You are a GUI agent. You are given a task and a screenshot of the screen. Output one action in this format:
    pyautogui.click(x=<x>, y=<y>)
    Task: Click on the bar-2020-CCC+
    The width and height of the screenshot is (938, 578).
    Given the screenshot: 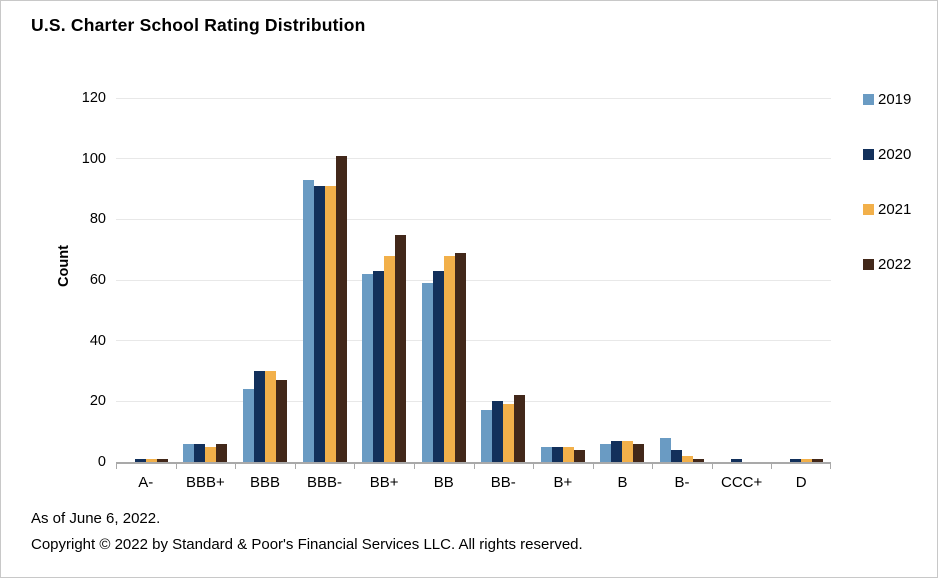 What is the action you would take?
    pyautogui.click(x=736, y=460)
    